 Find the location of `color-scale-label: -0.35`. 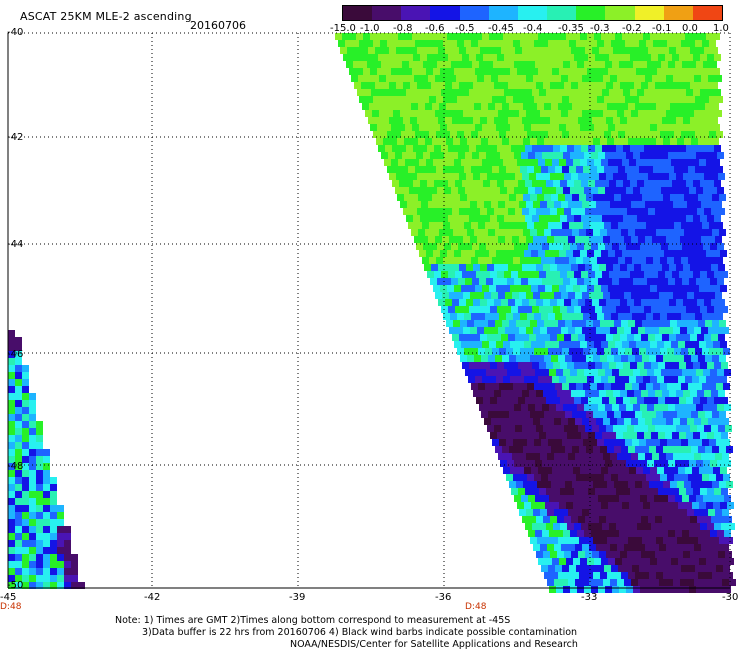

color-scale-label: -0.35 is located at coordinates (571, 28).